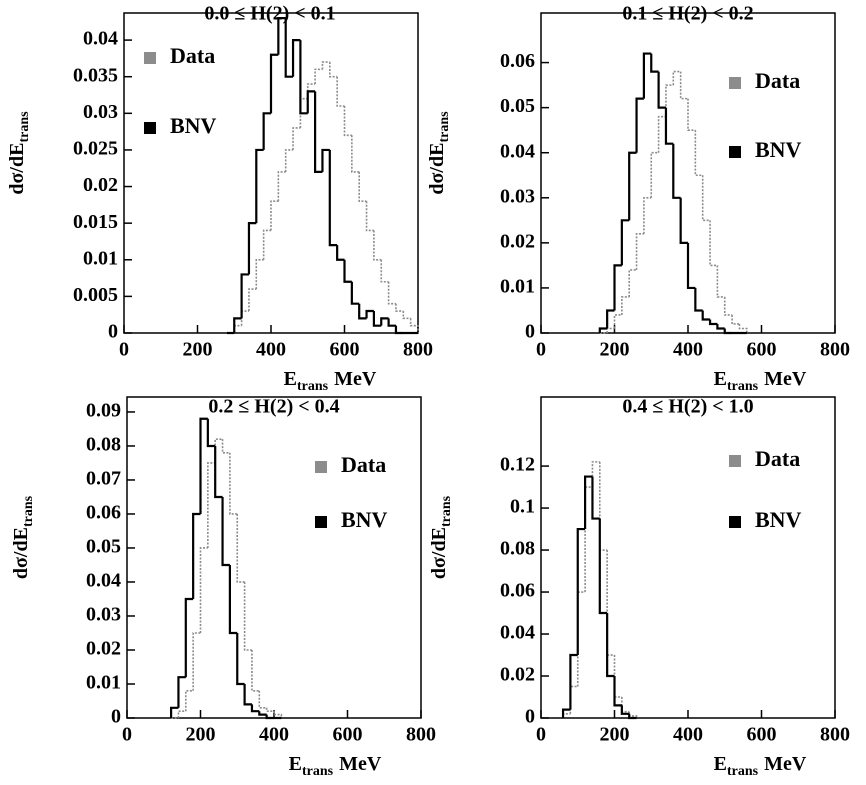 The width and height of the screenshot is (866, 785). I want to click on y-tick-label: 0.04, so click(103, 581).